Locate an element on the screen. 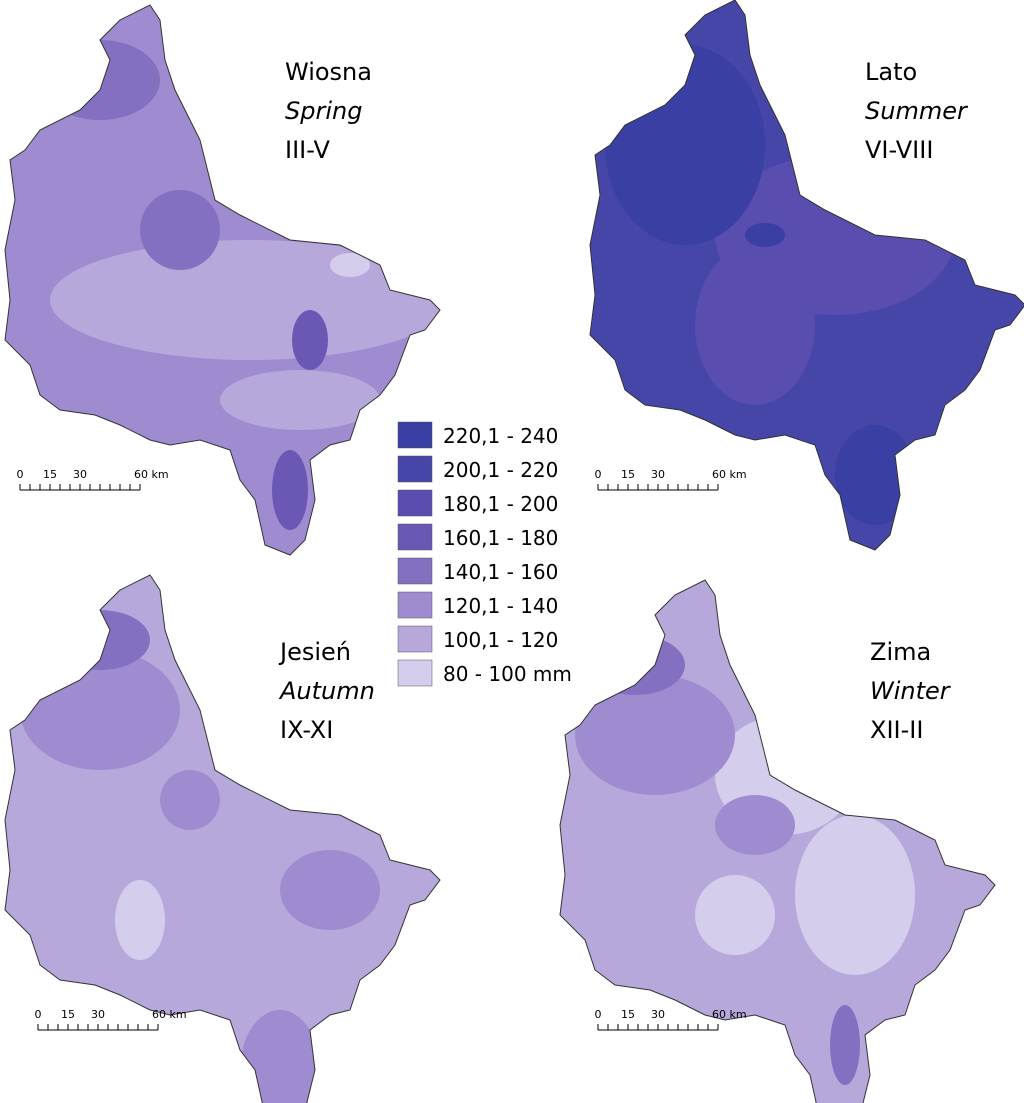  legend-label: 120,1 - 140 is located at coordinates (500, 606).